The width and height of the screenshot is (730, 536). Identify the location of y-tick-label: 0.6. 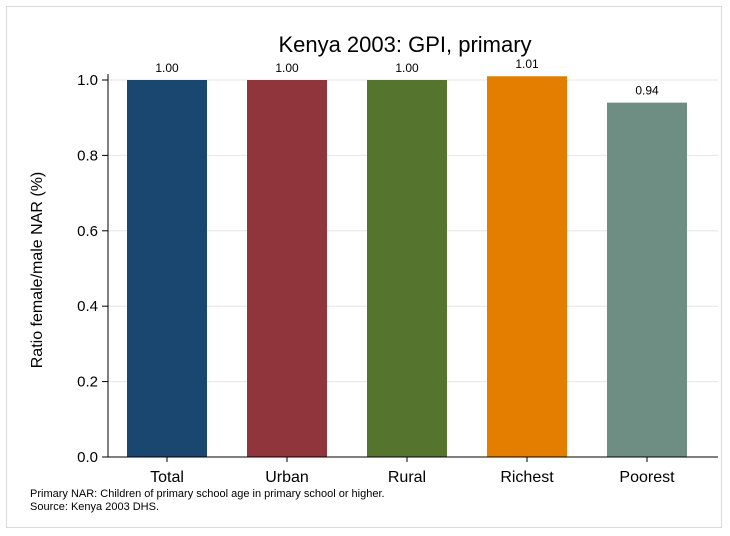
(87, 231).